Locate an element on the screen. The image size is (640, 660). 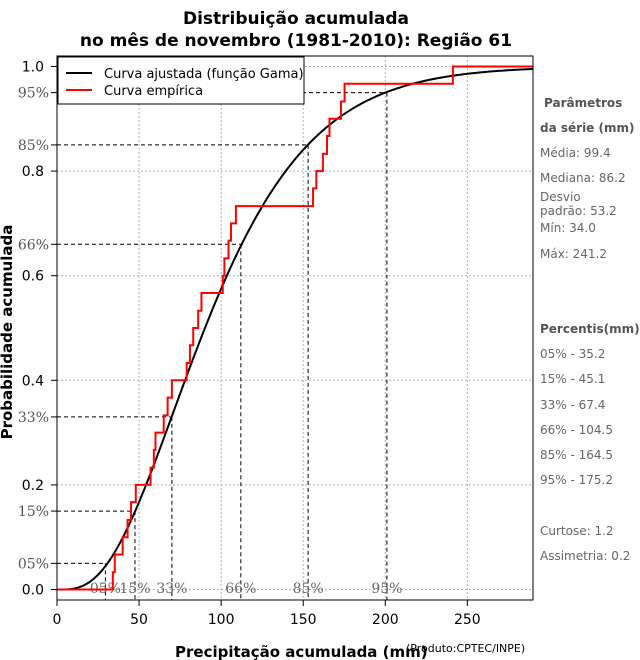
y-tick-label: 0.6 is located at coordinates (33, 277).